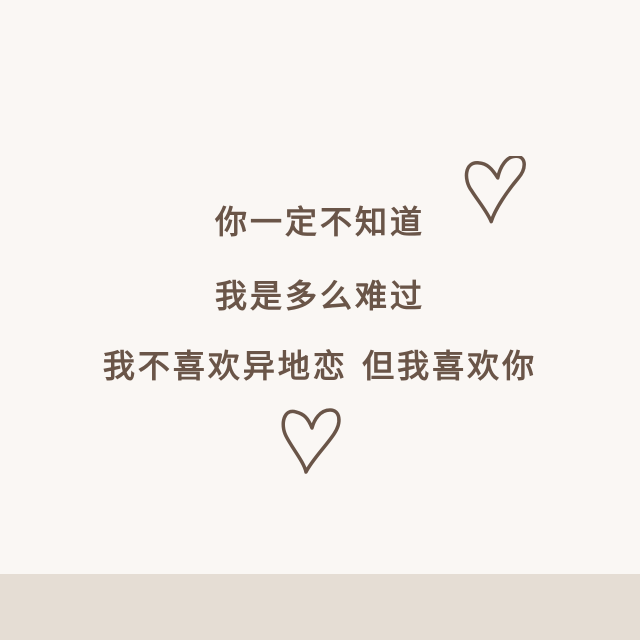 The image size is (640, 640). Describe the element at coordinates (320, 607) in the screenshot. I see `bottom-band` at that location.